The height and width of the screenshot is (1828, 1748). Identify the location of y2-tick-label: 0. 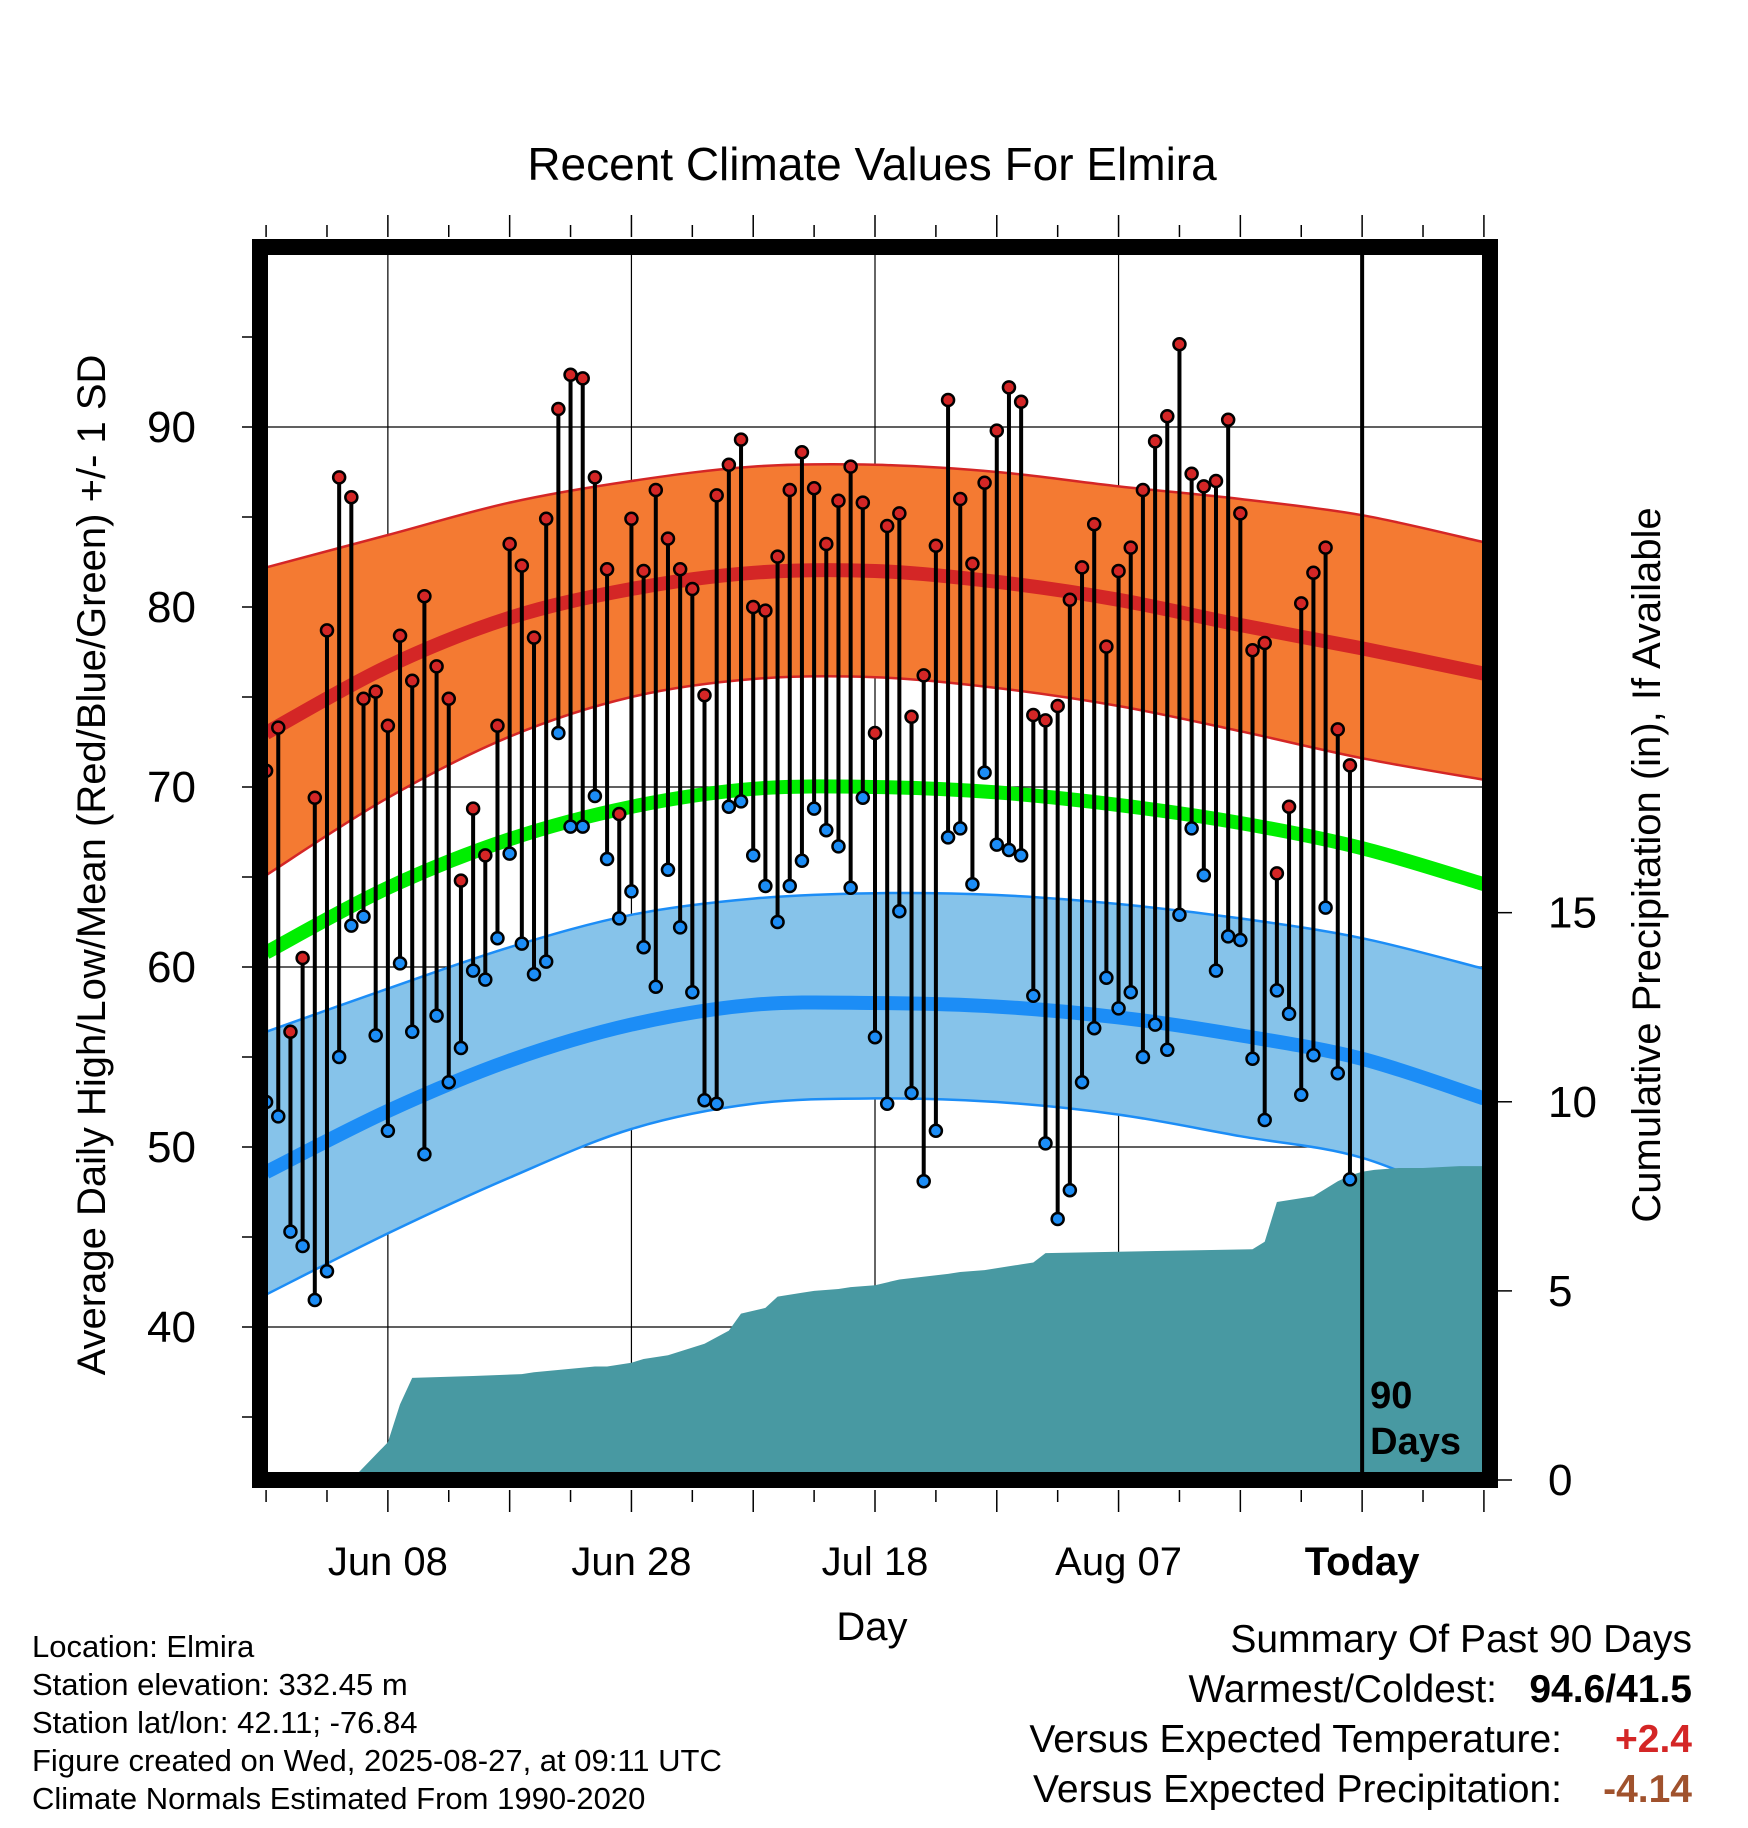
(1560, 1480).